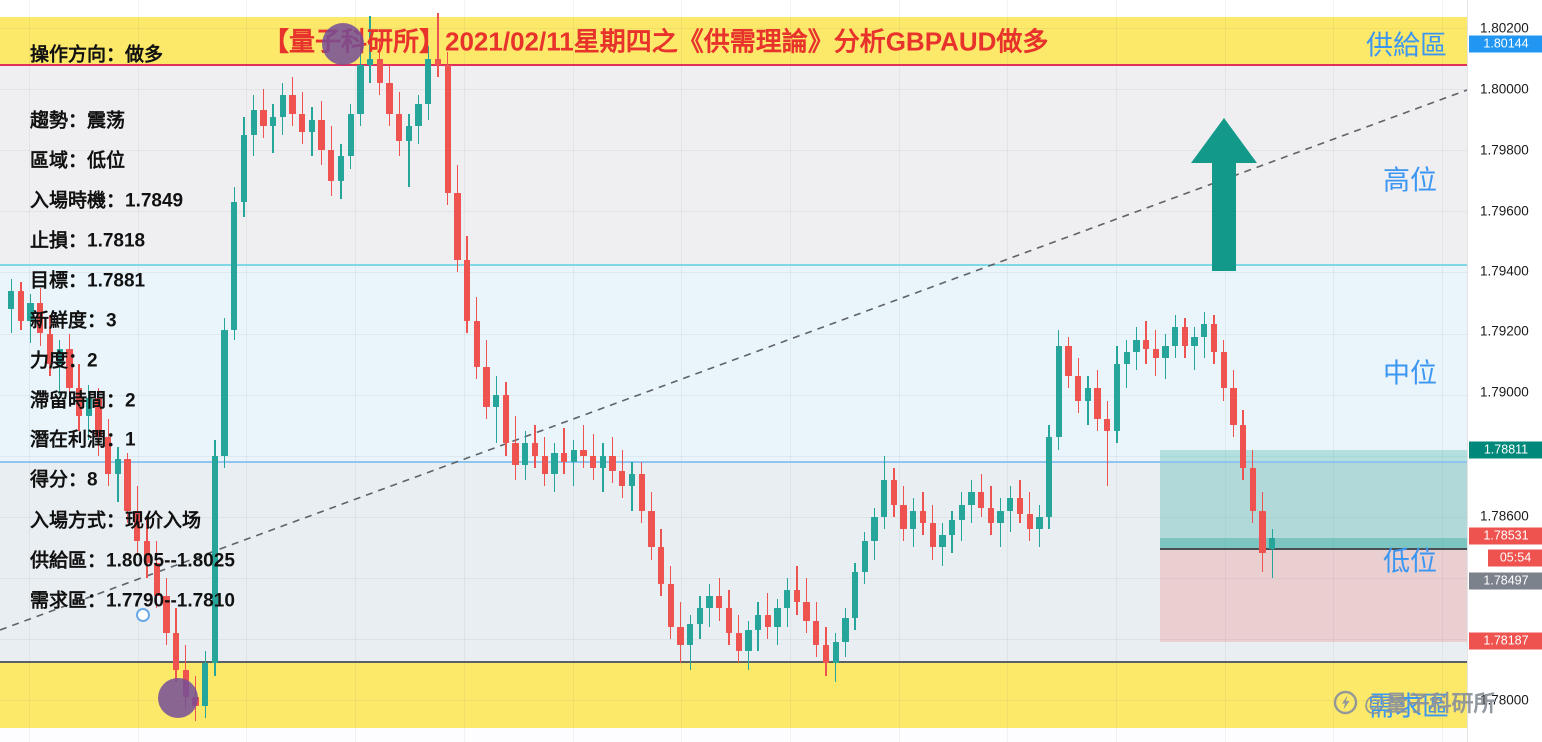 The width and height of the screenshot is (1542, 742). I want to click on zone-label-low: 低位, so click(1410, 561).